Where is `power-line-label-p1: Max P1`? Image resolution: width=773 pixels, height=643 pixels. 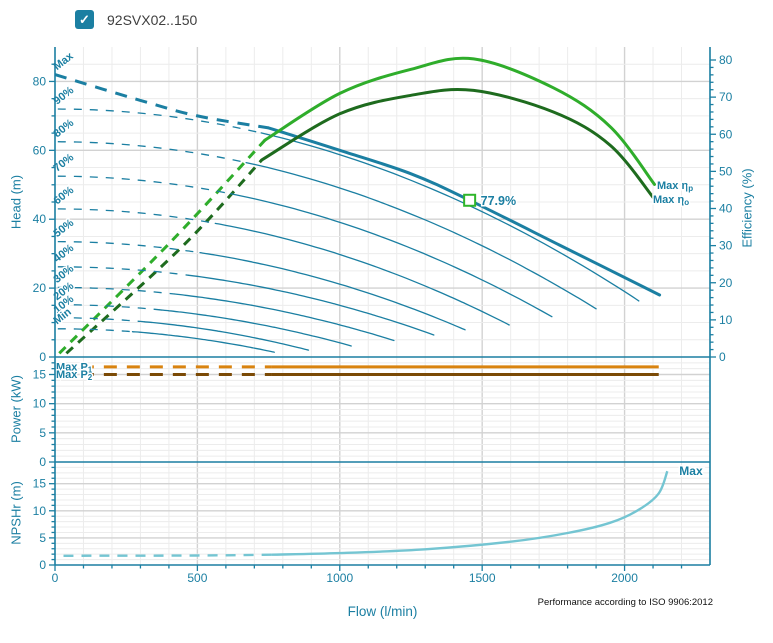 power-line-label-p1: Max P1 is located at coordinates (74, 367).